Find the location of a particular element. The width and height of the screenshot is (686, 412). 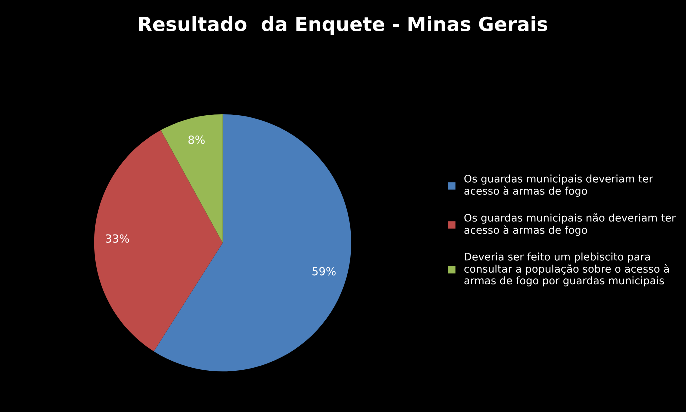

data-label: 33% is located at coordinates (118, 238).